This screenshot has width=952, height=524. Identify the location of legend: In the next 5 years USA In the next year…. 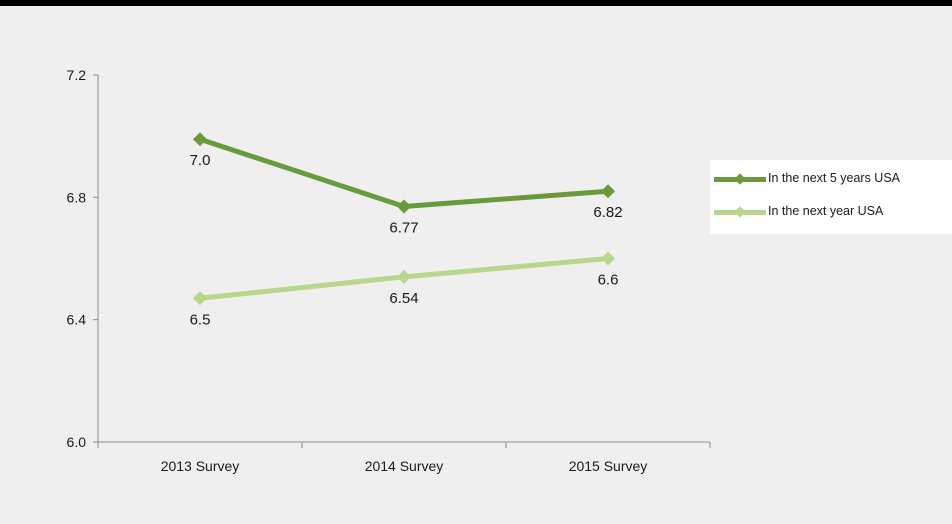
(831, 197).